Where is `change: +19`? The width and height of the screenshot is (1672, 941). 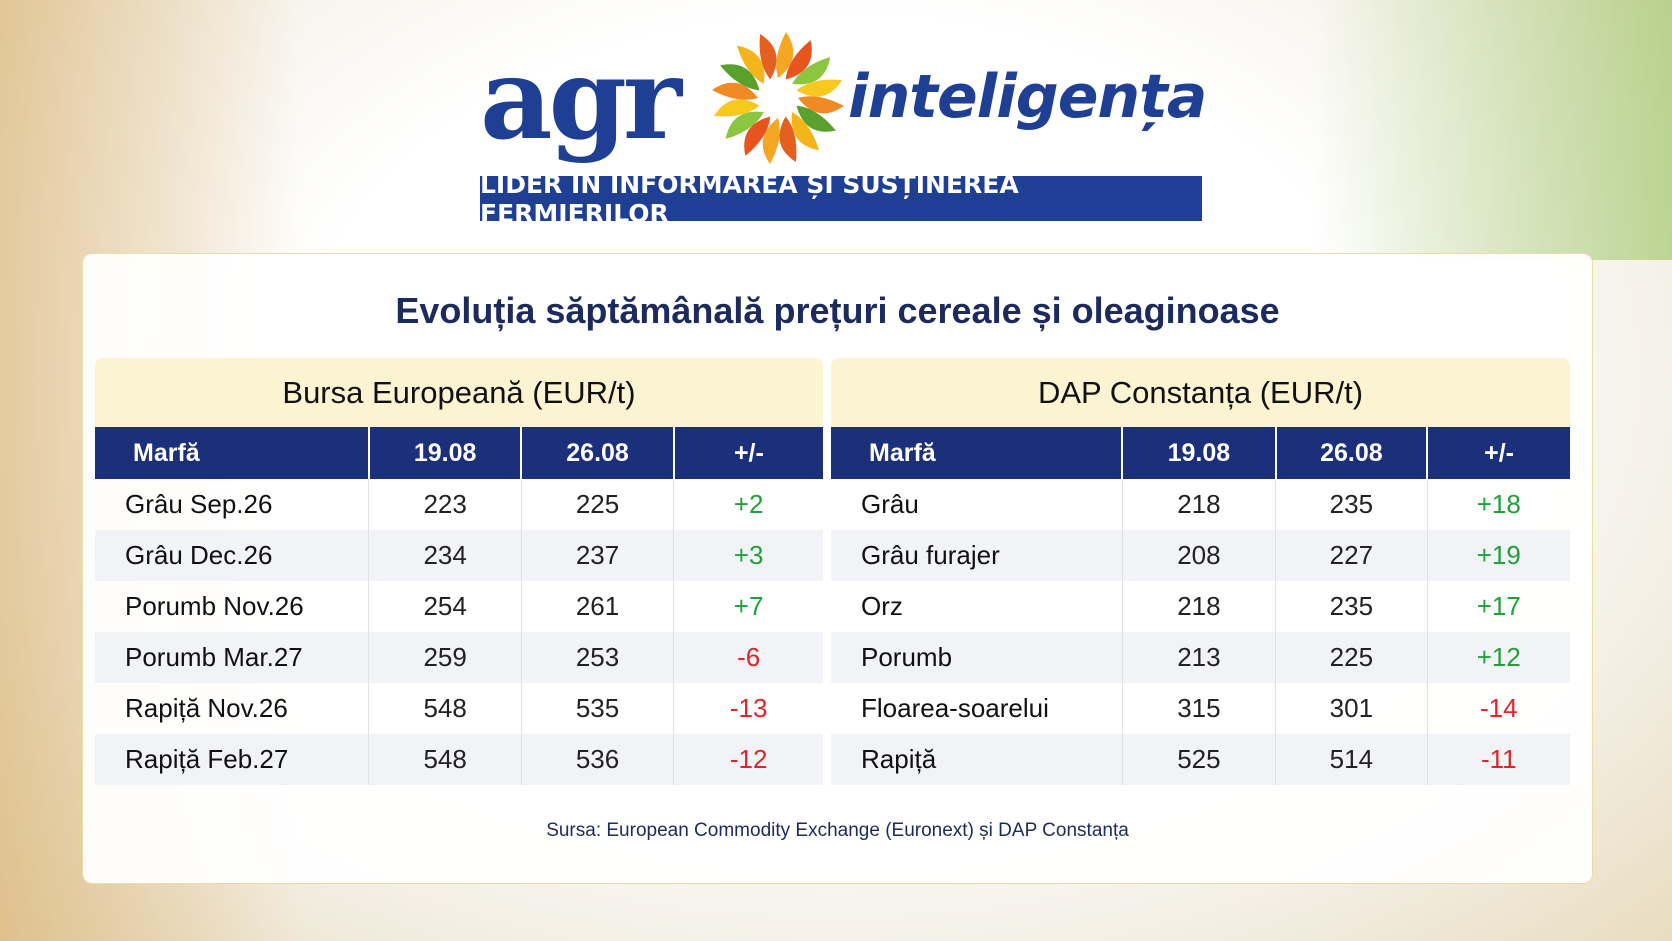 change: +19 is located at coordinates (1498, 555).